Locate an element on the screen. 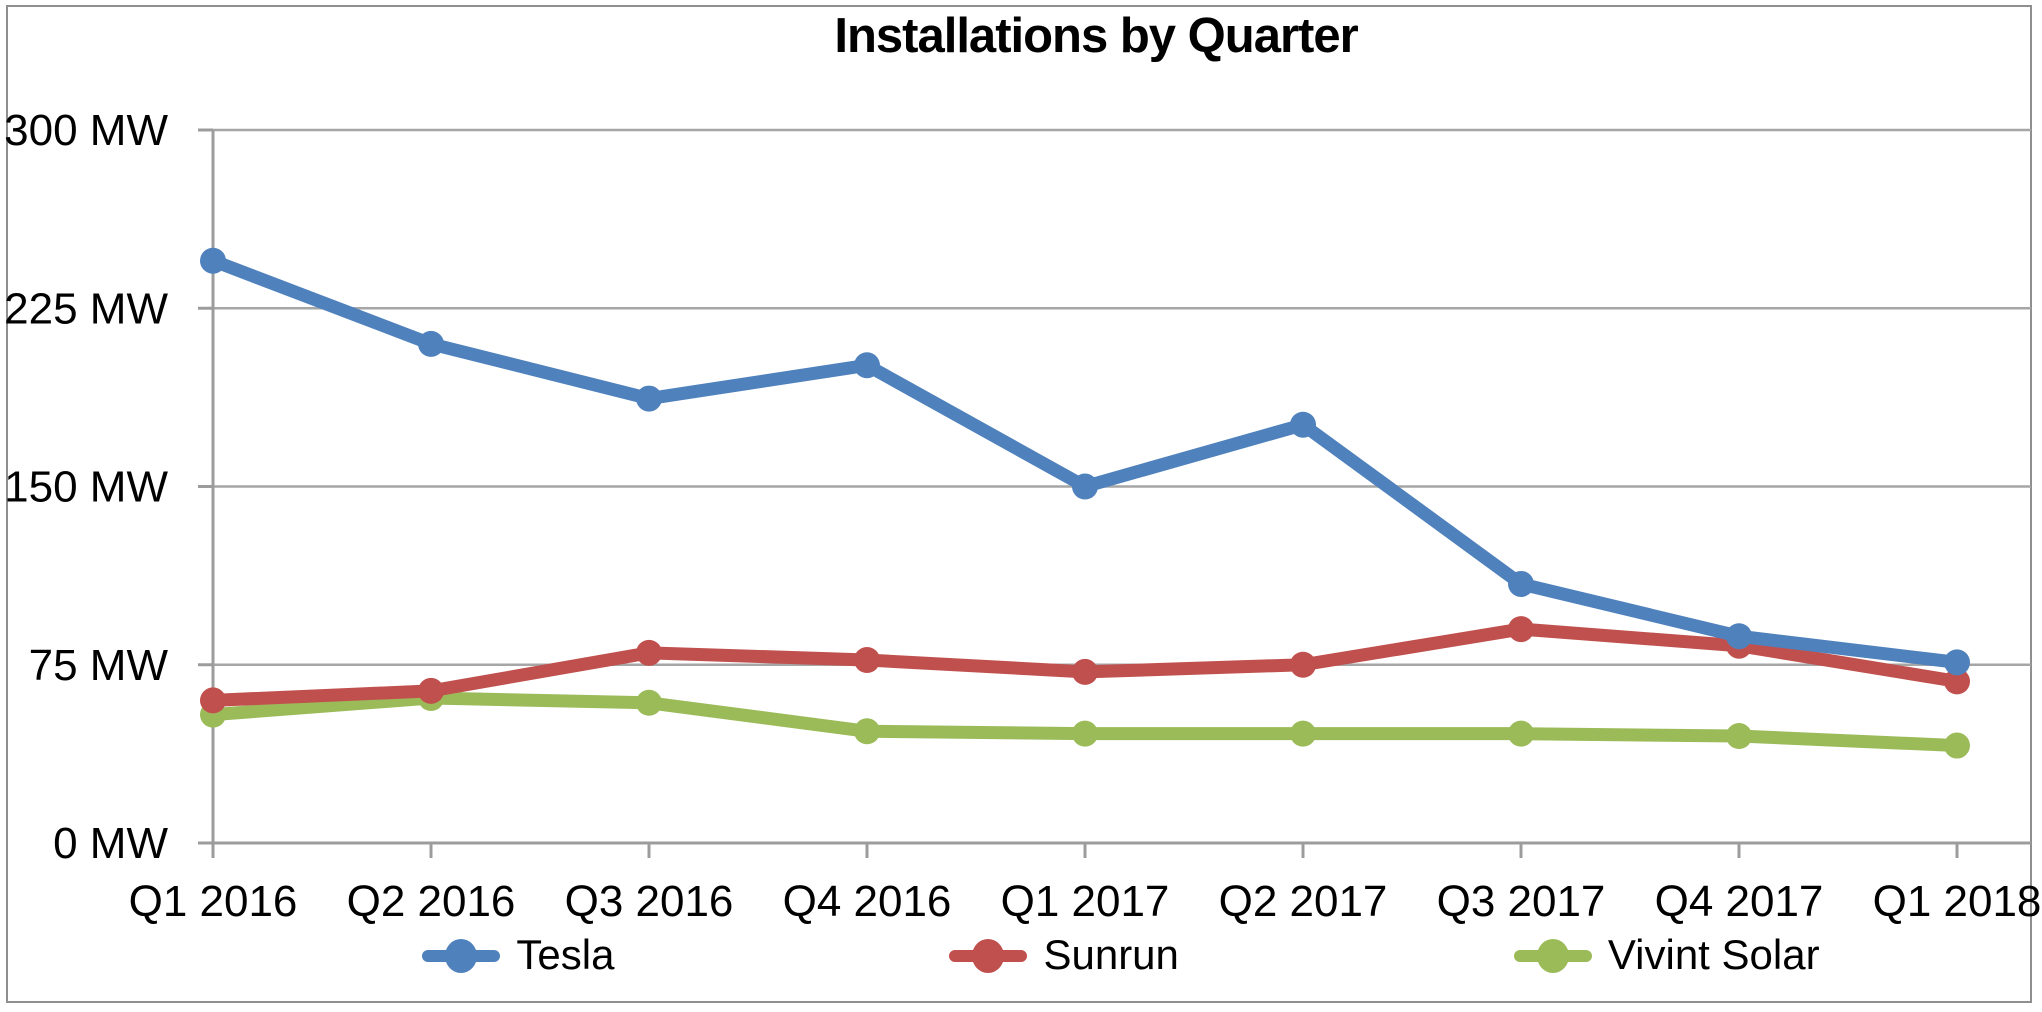 The image size is (2042, 1012). legend-item-vivint-solar: Vivint Solar is located at coordinates (1666, 954).